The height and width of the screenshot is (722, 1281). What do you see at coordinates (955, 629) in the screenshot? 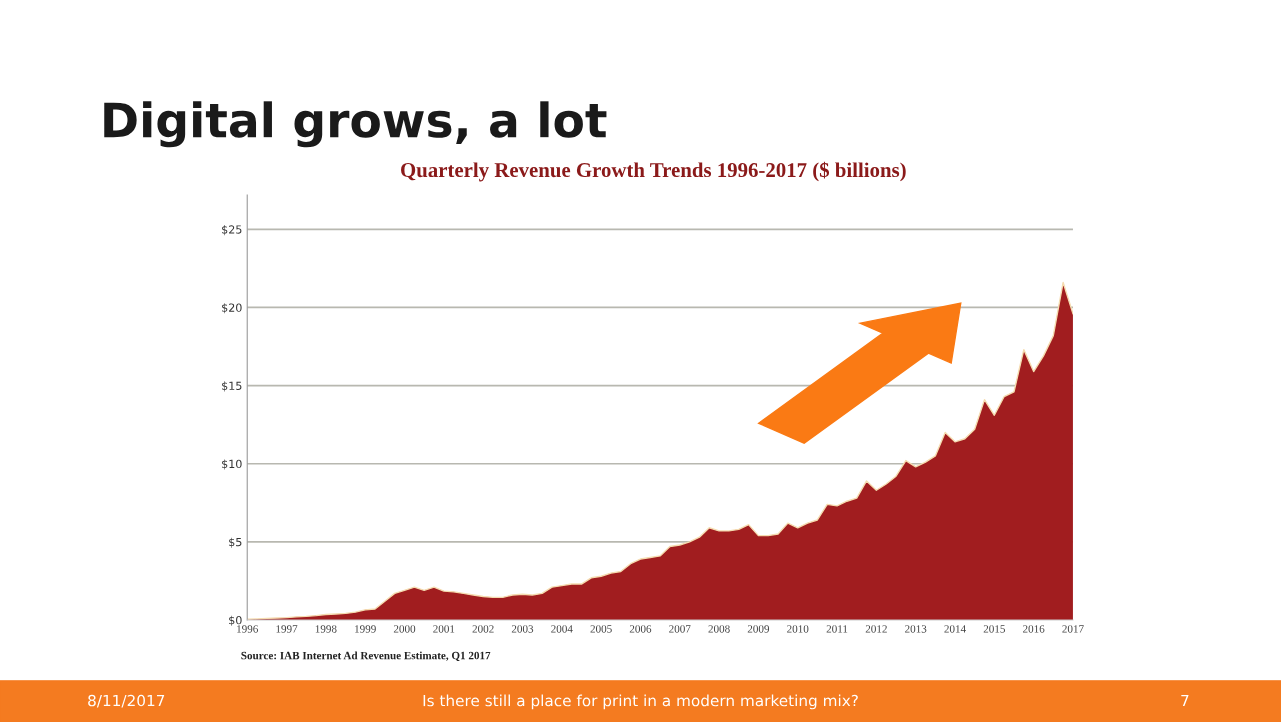
I see `x-tick-label: 2014` at bounding box center [955, 629].